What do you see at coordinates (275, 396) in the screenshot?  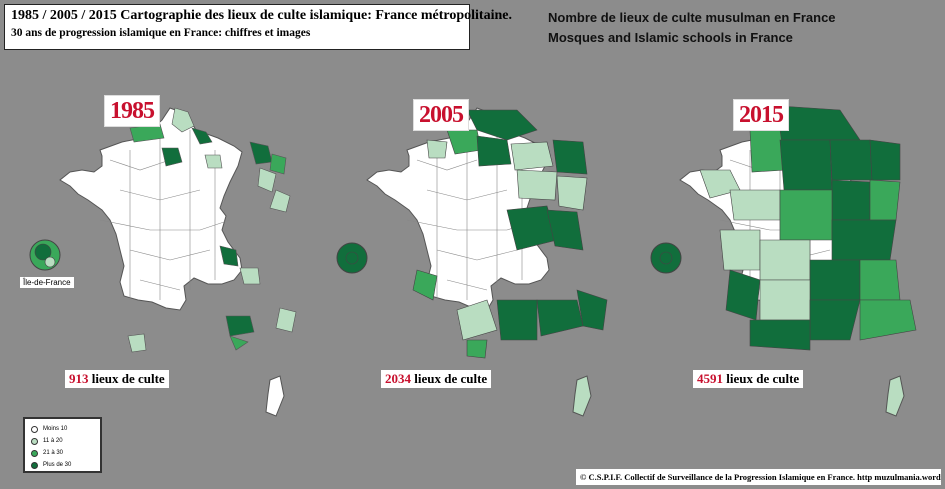 I see `corsica-1985` at bounding box center [275, 396].